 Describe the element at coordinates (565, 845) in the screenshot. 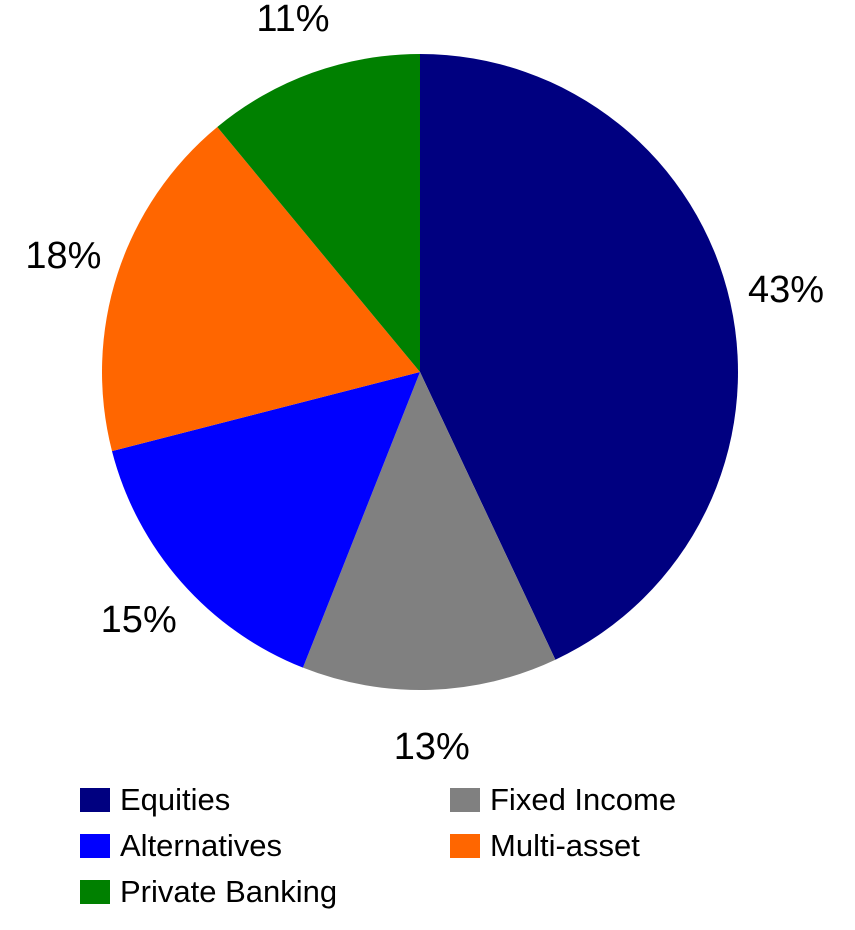

I see `legend-label-multi-asset: Multi-asset` at that location.